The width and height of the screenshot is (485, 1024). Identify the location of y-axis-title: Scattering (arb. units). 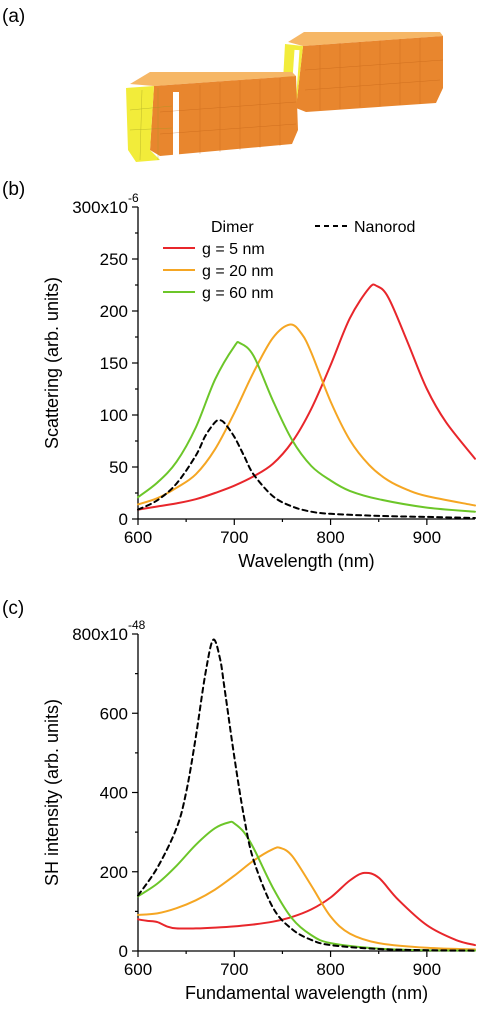
(52, 363).